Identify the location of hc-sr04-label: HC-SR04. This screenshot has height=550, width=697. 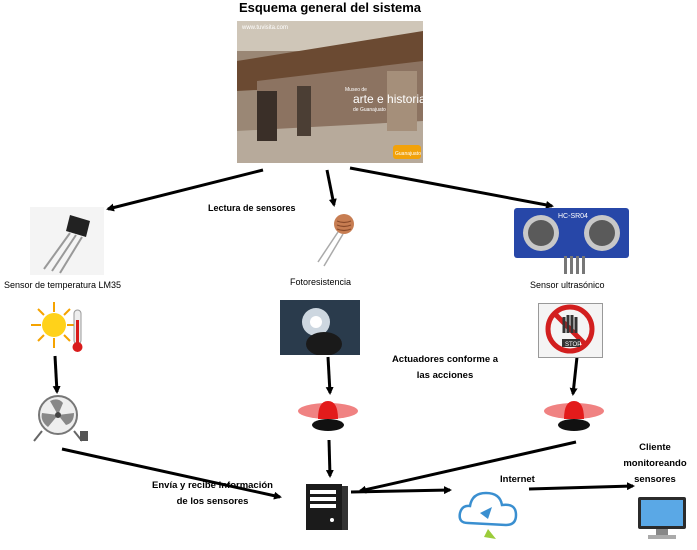
(573, 216).